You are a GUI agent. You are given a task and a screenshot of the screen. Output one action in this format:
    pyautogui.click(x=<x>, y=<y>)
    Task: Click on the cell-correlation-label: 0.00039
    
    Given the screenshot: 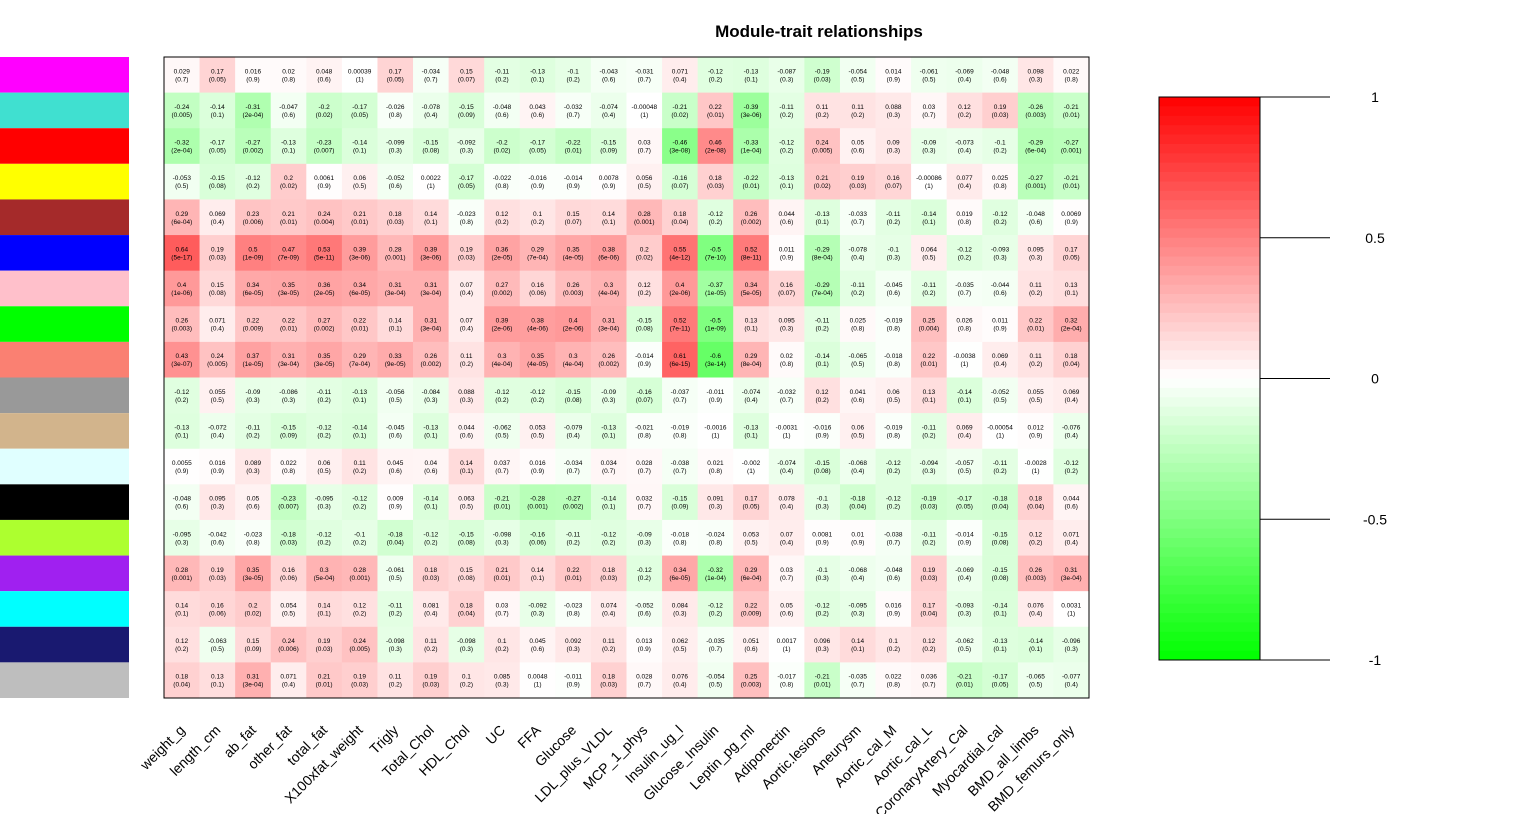 What is the action you would take?
    pyautogui.click(x=360, y=71)
    